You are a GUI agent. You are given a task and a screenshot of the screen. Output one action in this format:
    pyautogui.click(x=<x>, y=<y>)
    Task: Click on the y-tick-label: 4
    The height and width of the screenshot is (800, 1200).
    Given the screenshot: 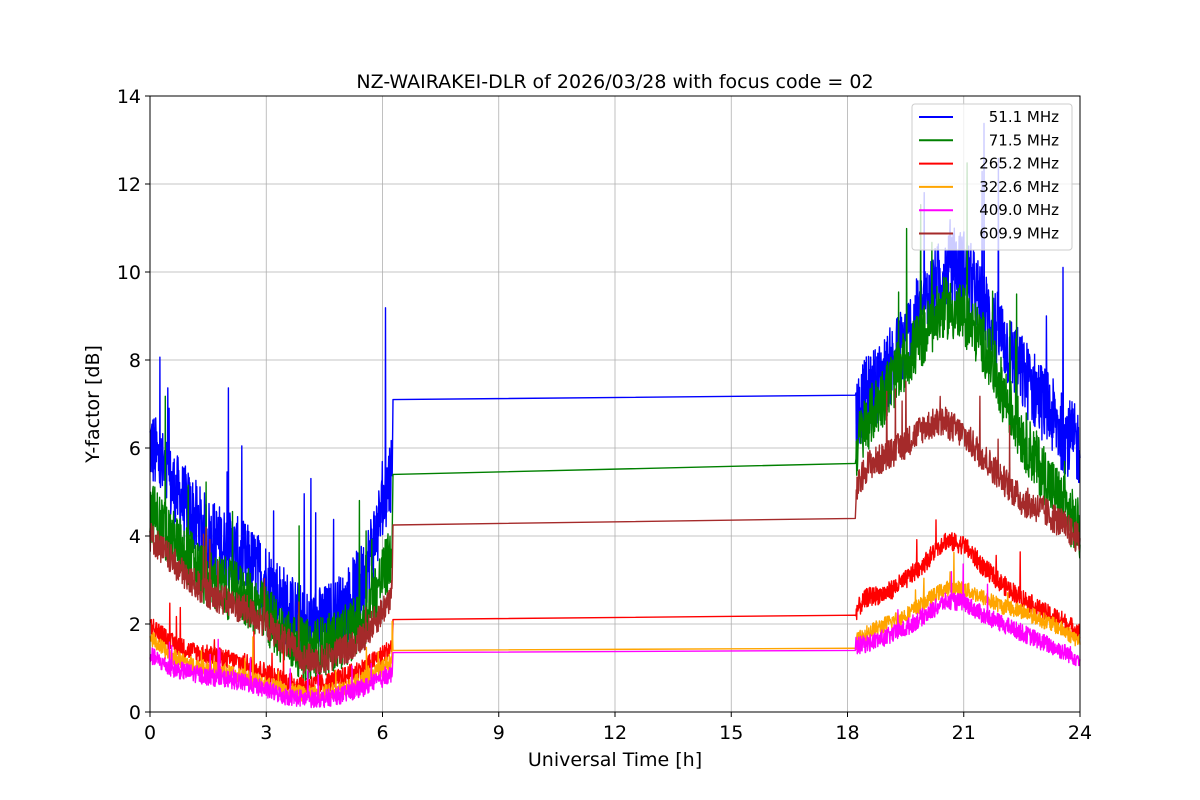 What is the action you would take?
    pyautogui.click(x=135, y=537)
    